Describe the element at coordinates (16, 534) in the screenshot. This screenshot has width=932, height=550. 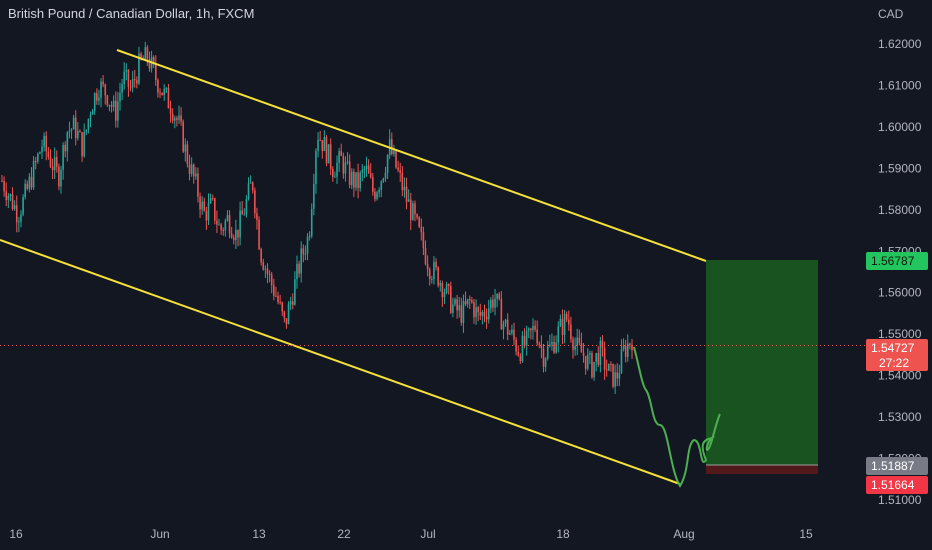
I see `x-tick-label: 16` at that location.